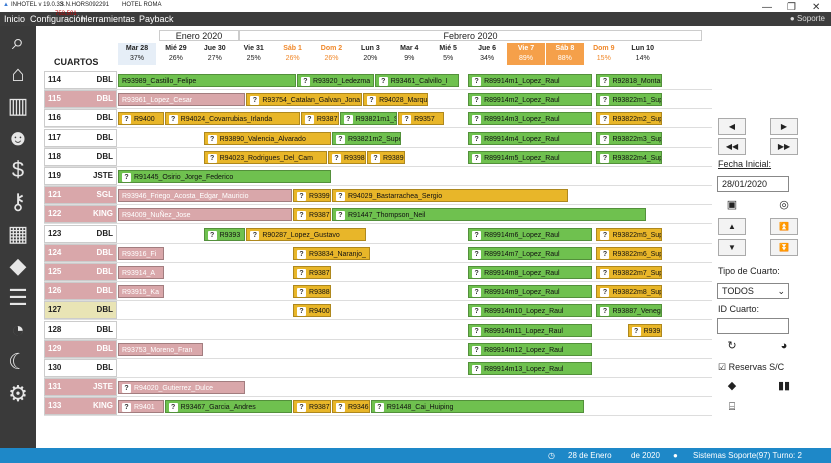 This screenshot has width=831, height=463. What do you see at coordinates (205, 196) in the screenshot?
I see `reservation-bar: R93946_Friego_Acosta_Edgar_Mauricio` at bounding box center [205, 196].